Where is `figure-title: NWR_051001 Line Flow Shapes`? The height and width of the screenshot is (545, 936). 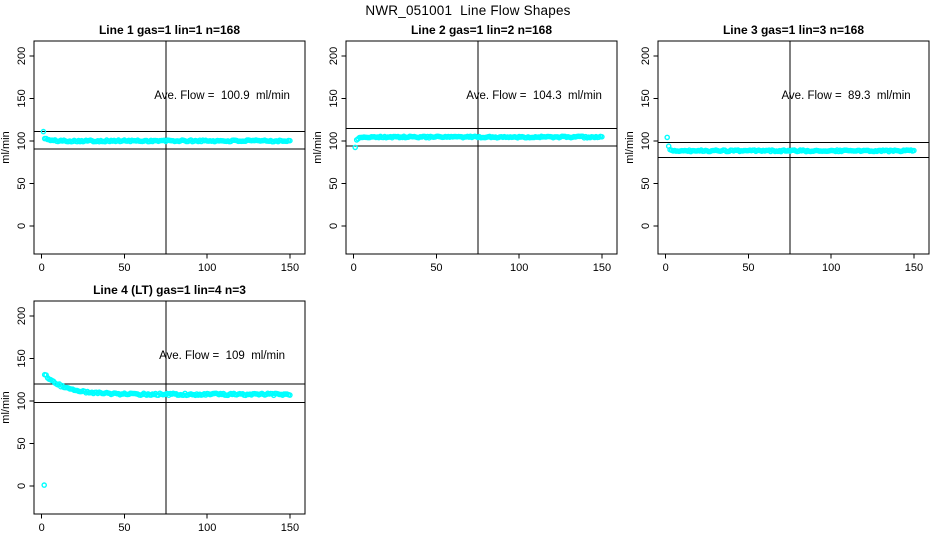 figure-title: NWR_051001 Line Flow Shapes is located at coordinates (468, 10).